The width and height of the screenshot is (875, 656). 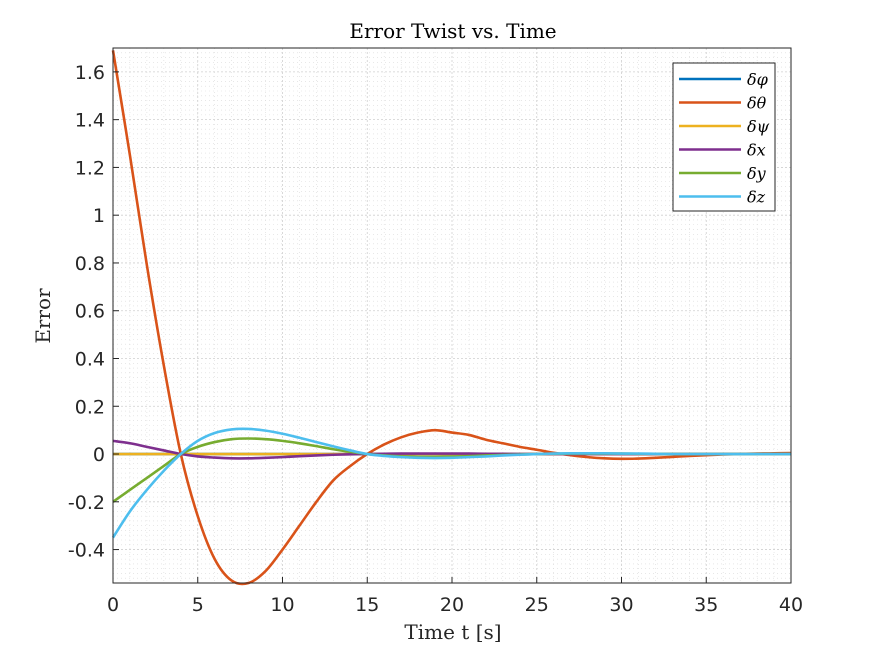 I want to click on legend-label-3: δψ, so click(x=758, y=126).